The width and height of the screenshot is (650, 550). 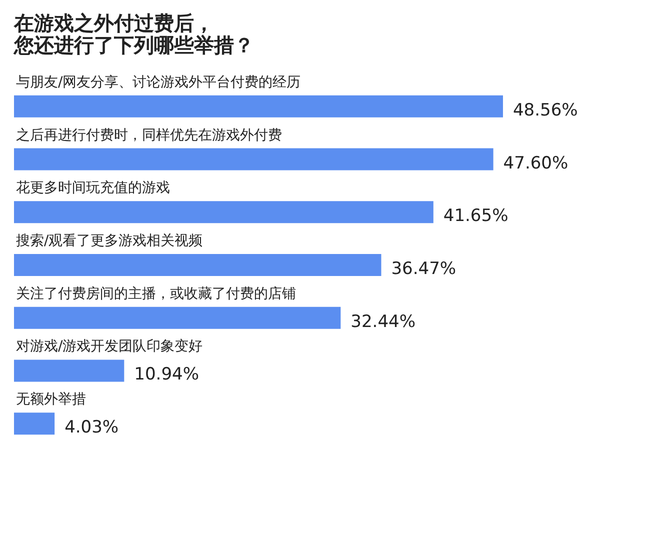 I want to click on data-label: 4.03%, so click(x=91, y=428).